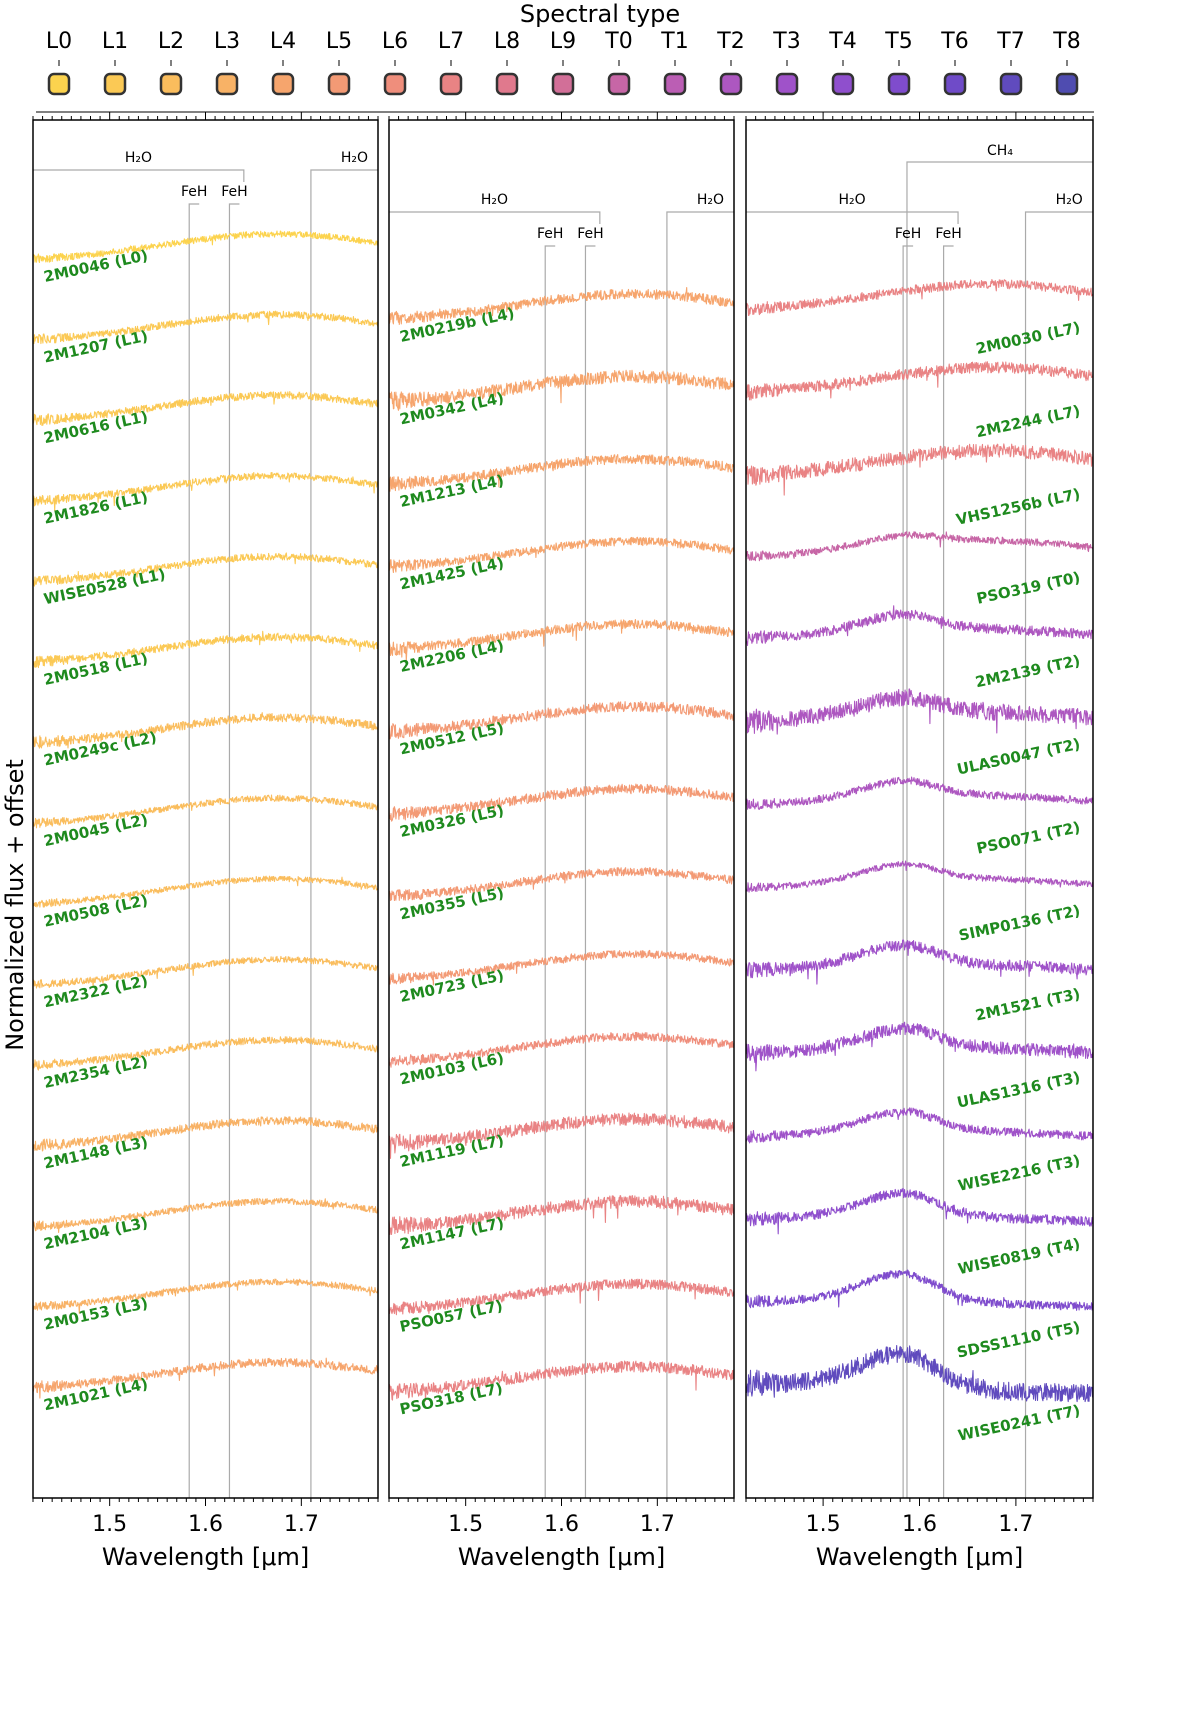  What do you see at coordinates (451, 41) in the screenshot?
I see `colorbar-label-L7: L7` at bounding box center [451, 41].